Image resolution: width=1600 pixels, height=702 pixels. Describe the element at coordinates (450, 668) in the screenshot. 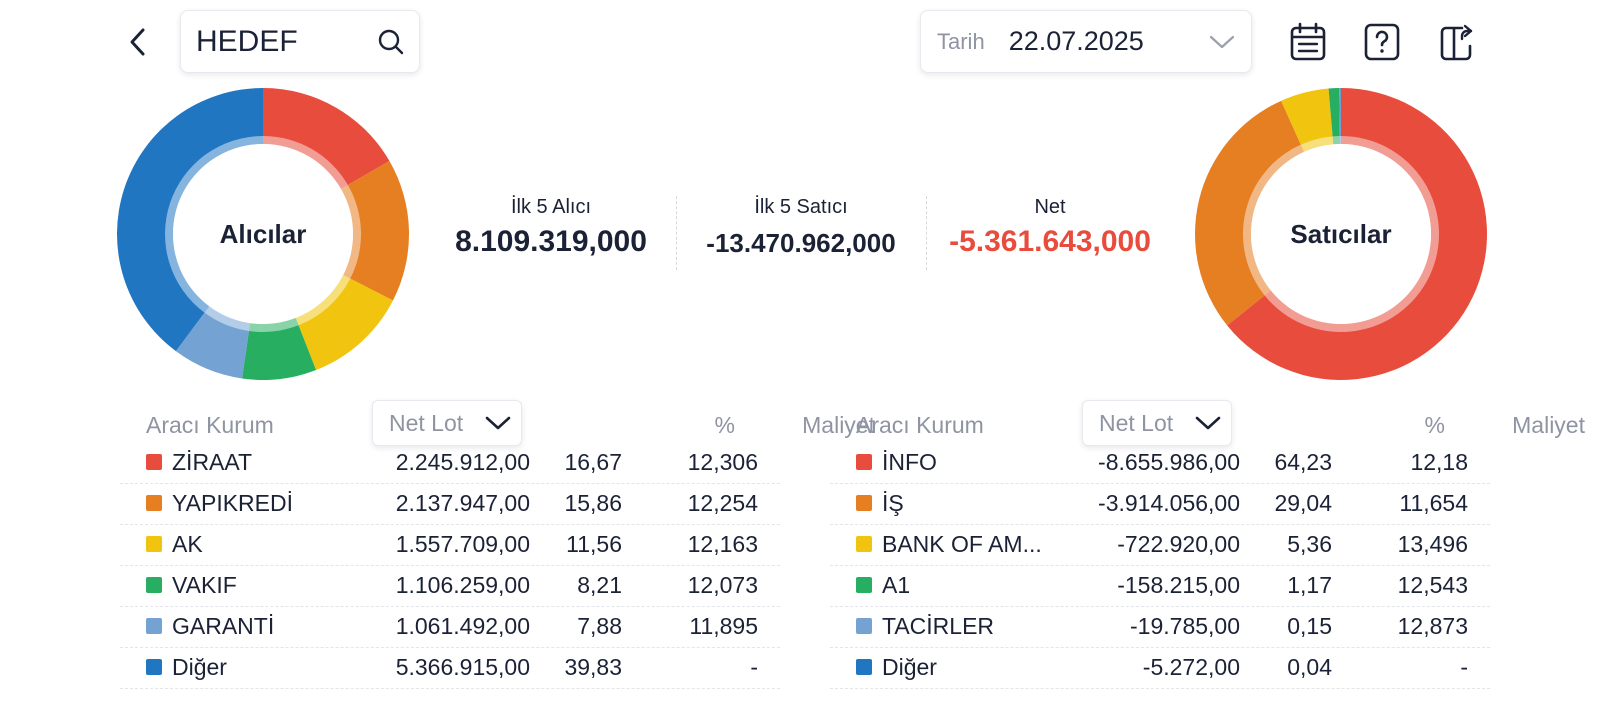

I see `buyers-table-row: Diğer 5.366.915,00 39,83 -` at that location.